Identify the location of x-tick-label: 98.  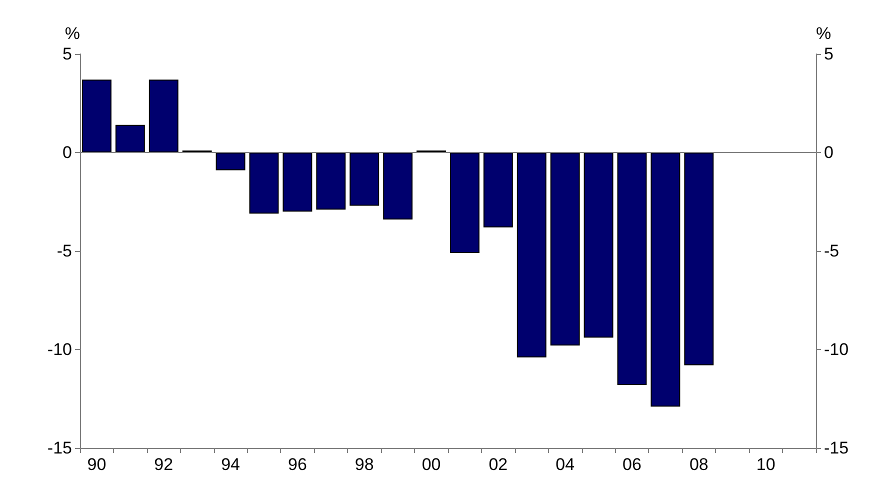
(364, 464).